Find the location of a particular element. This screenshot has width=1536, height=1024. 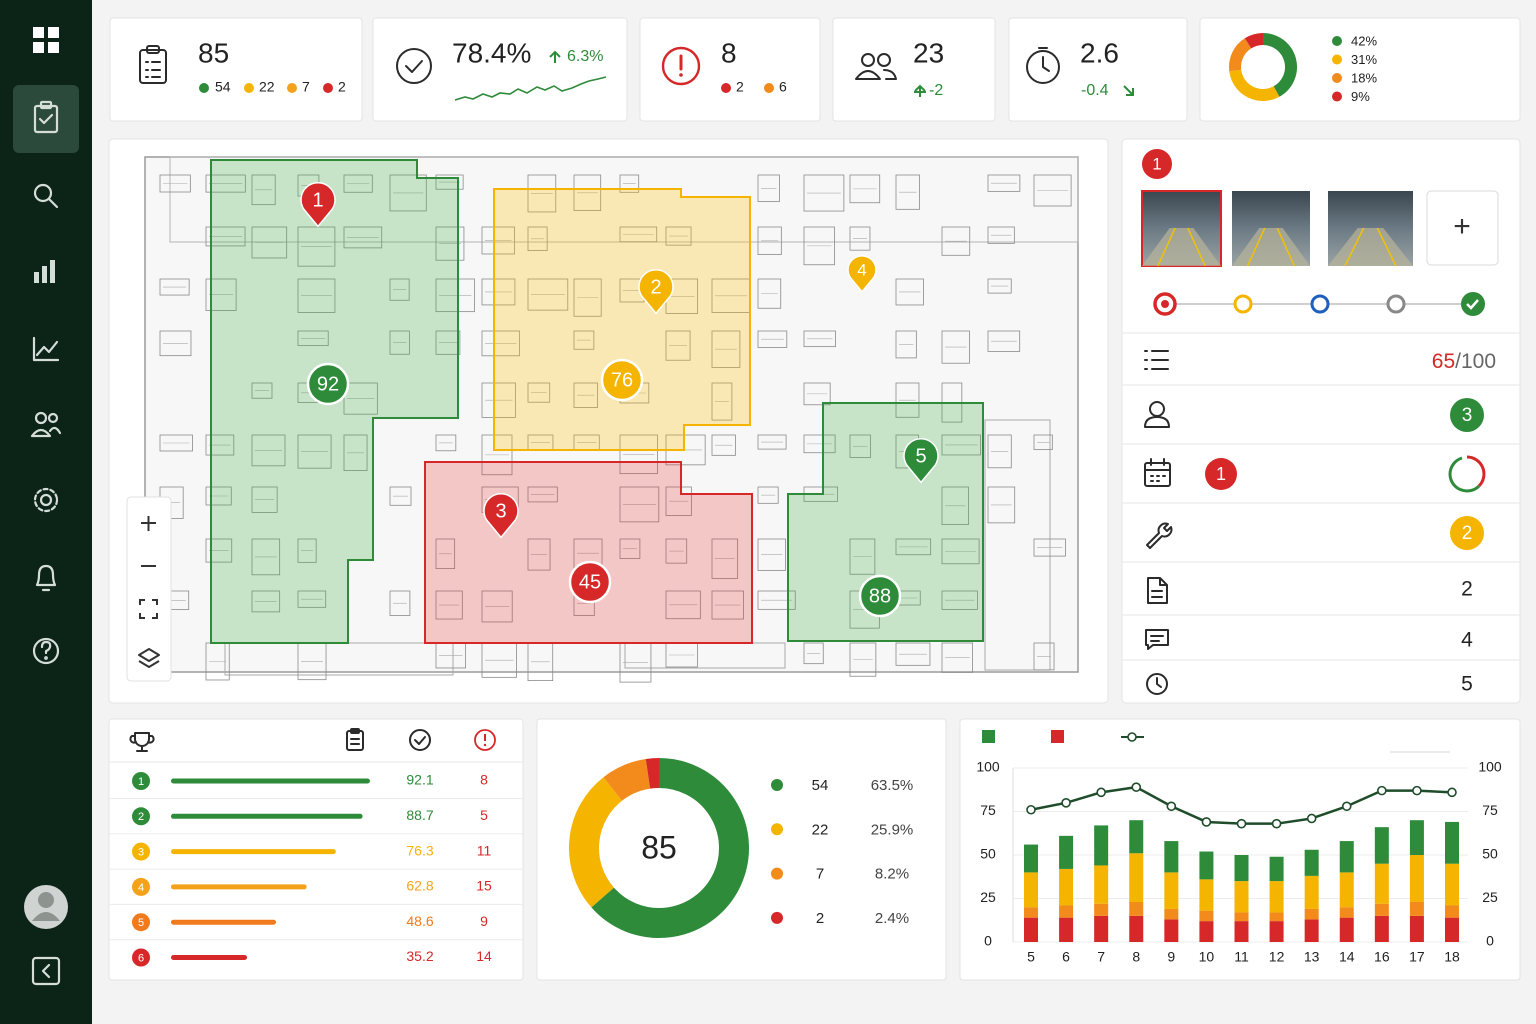

zoom-in is located at coordinates (148, 523).